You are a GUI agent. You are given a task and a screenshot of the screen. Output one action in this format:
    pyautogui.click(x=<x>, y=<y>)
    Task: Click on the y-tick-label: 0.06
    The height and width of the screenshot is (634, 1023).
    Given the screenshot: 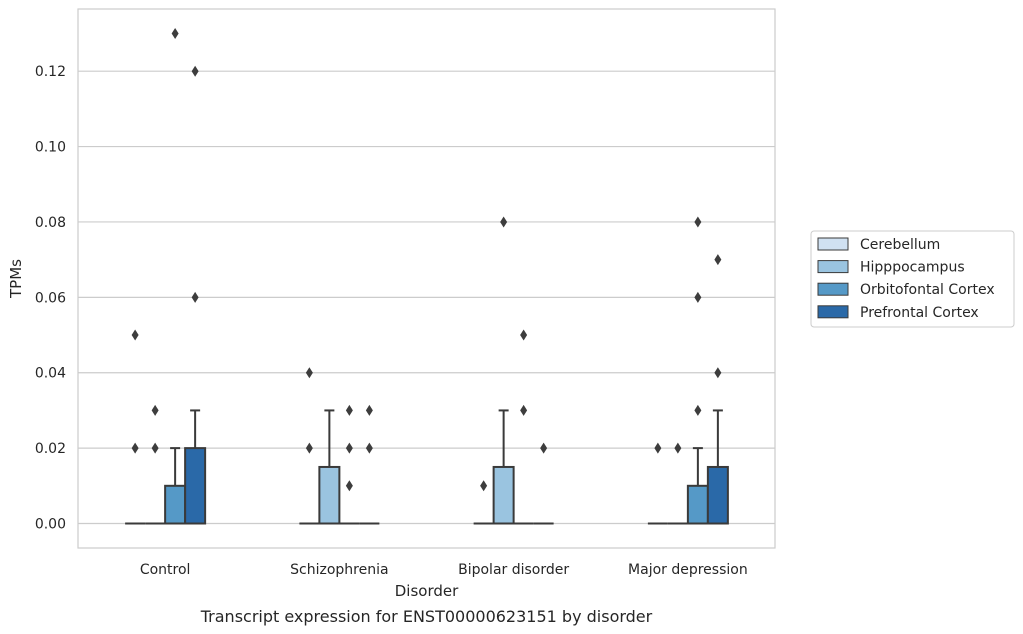 What is the action you would take?
    pyautogui.click(x=50, y=298)
    